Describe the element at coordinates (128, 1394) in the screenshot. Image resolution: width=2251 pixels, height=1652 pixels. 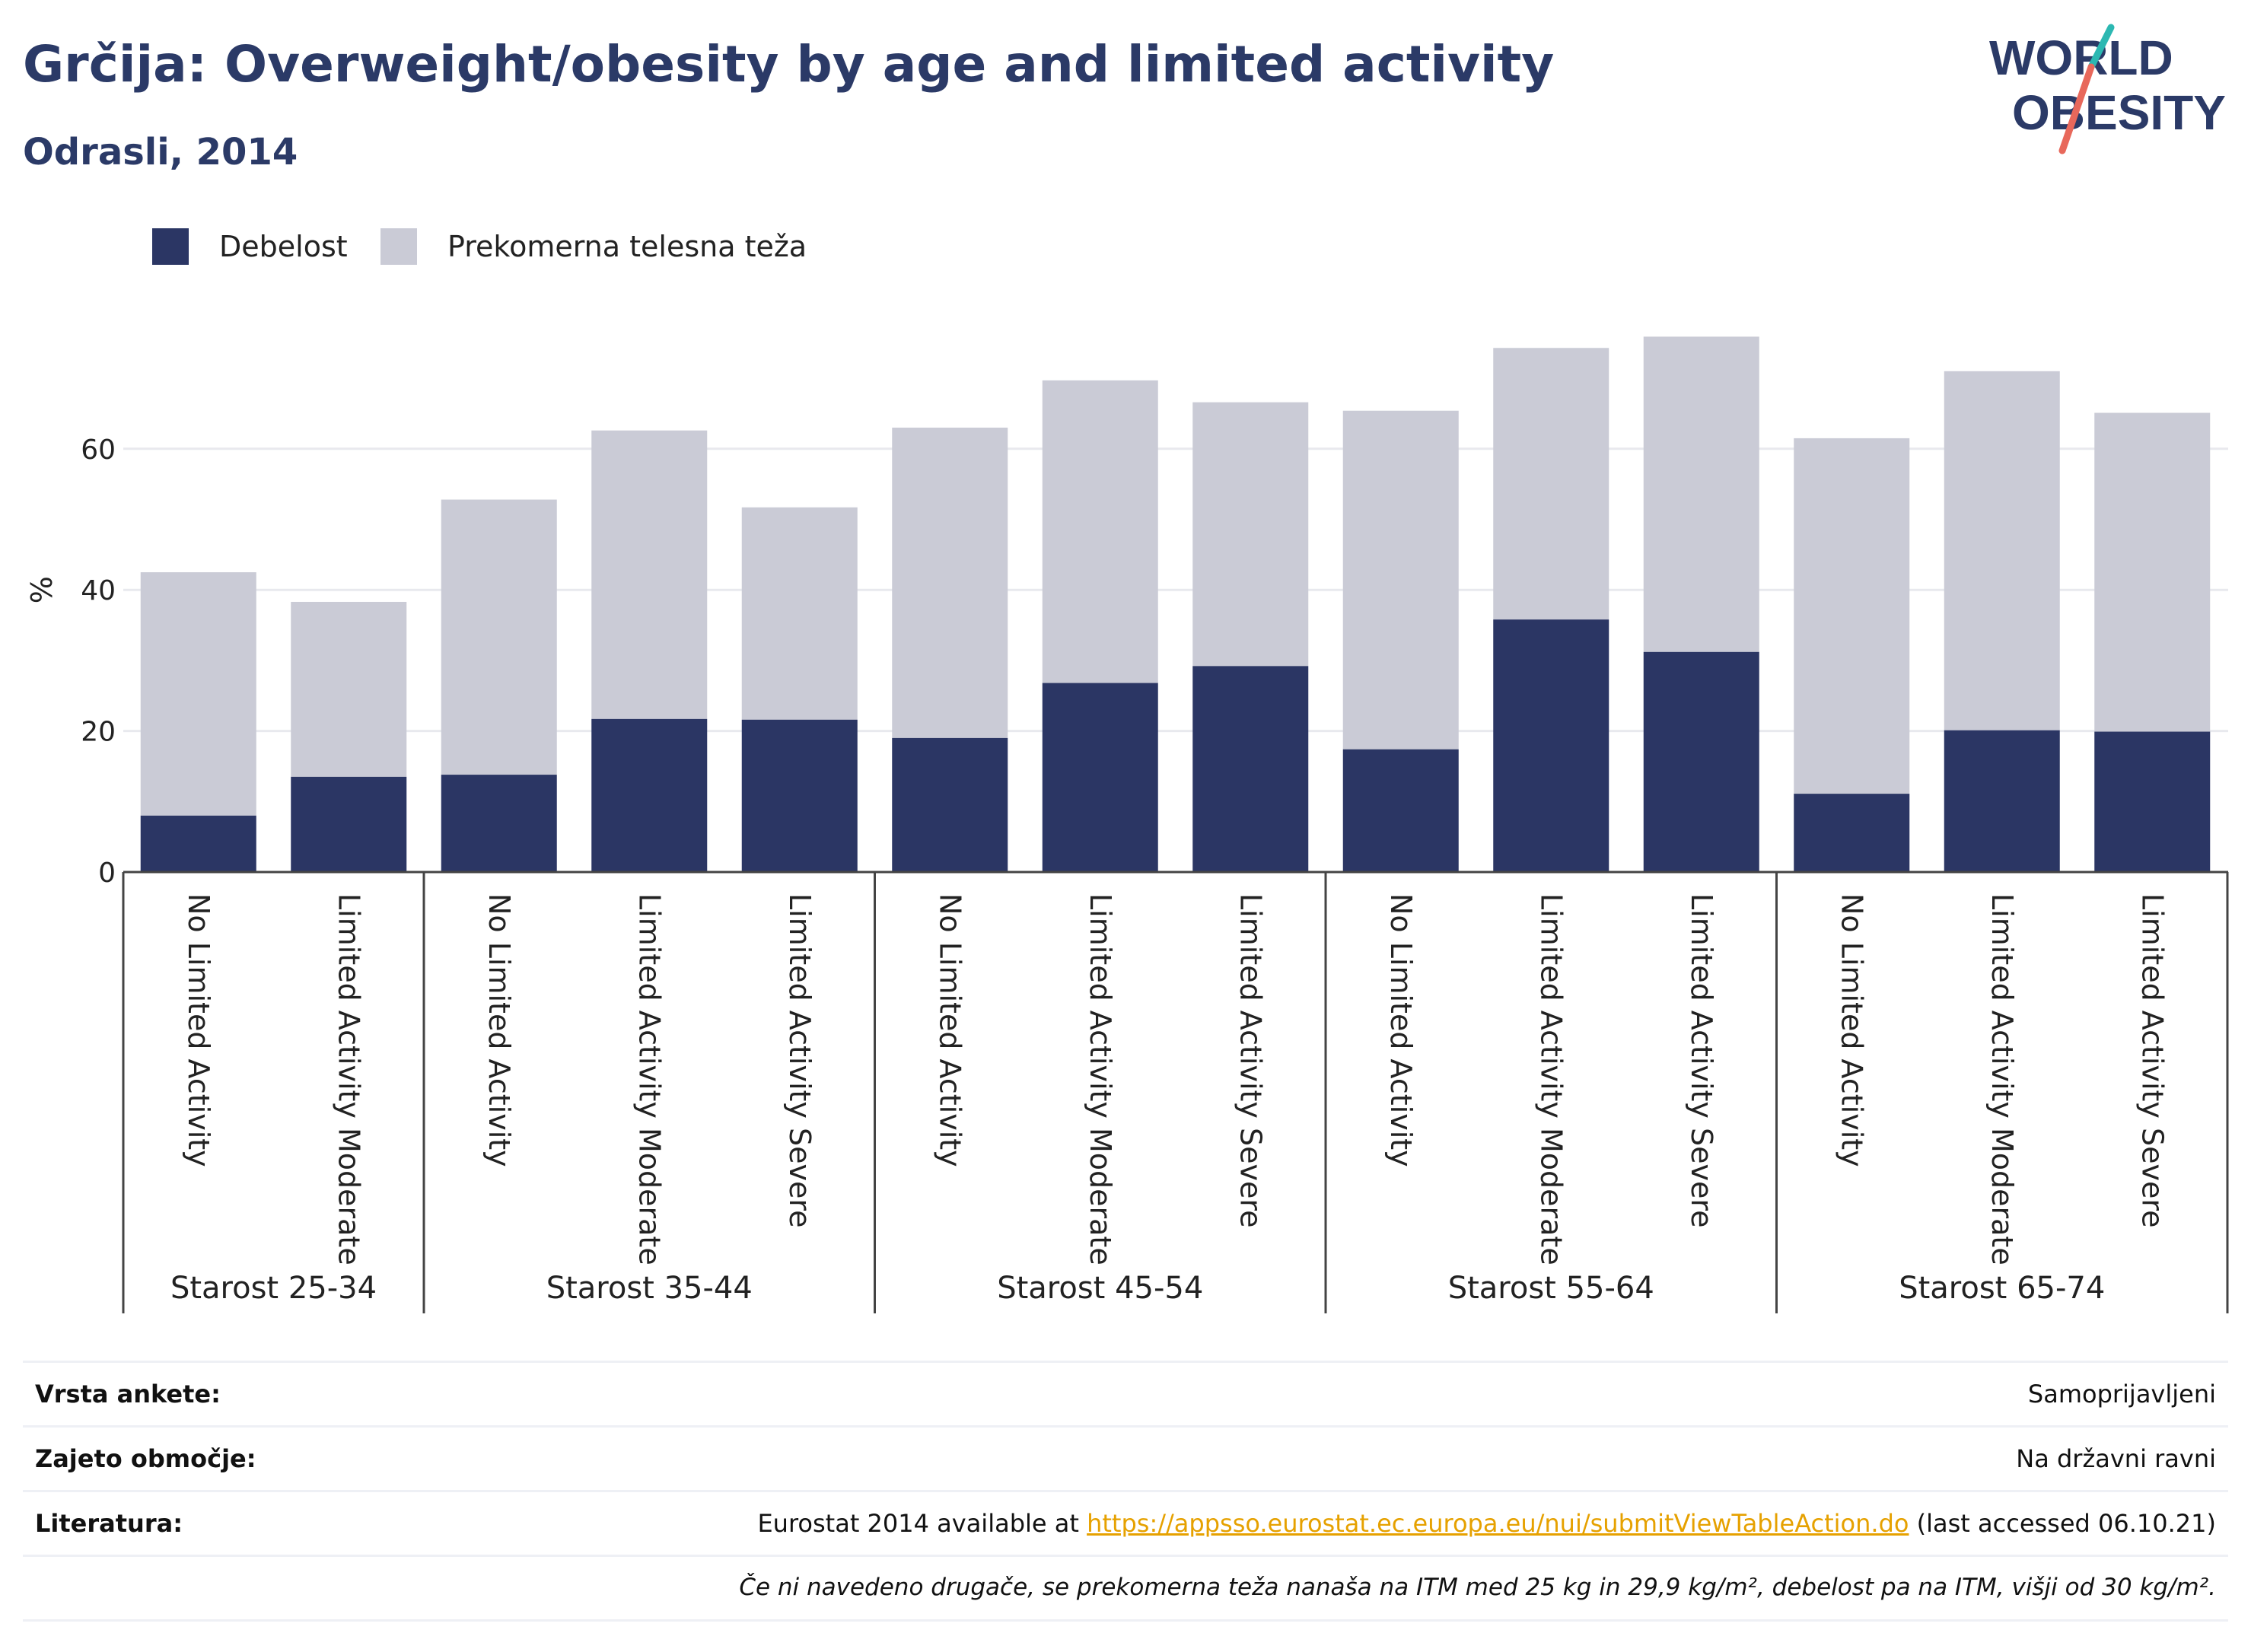
I see `survey-type-label: Vrsta ankete:` at that location.